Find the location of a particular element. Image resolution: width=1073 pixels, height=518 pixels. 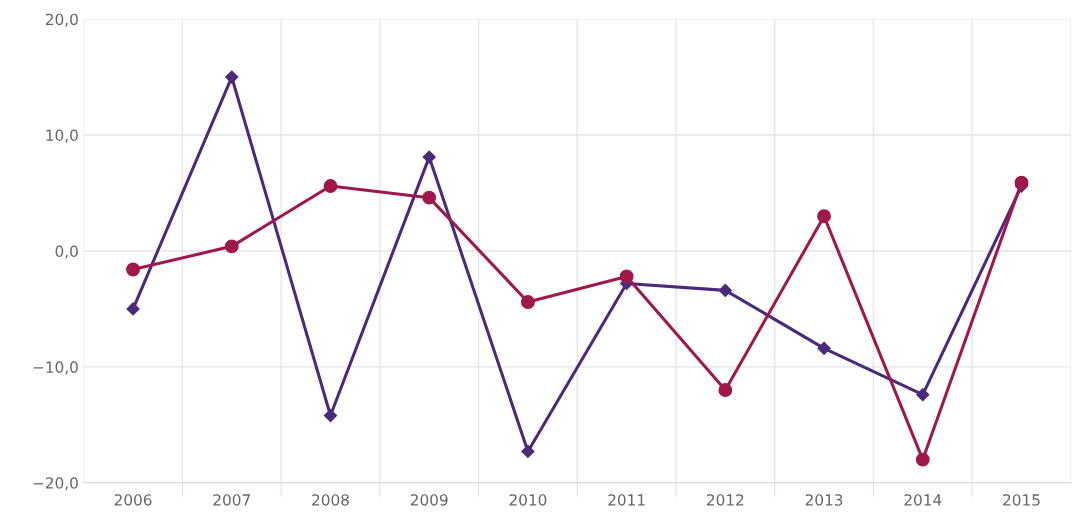

x-tick-label: 2013 is located at coordinates (824, 500).